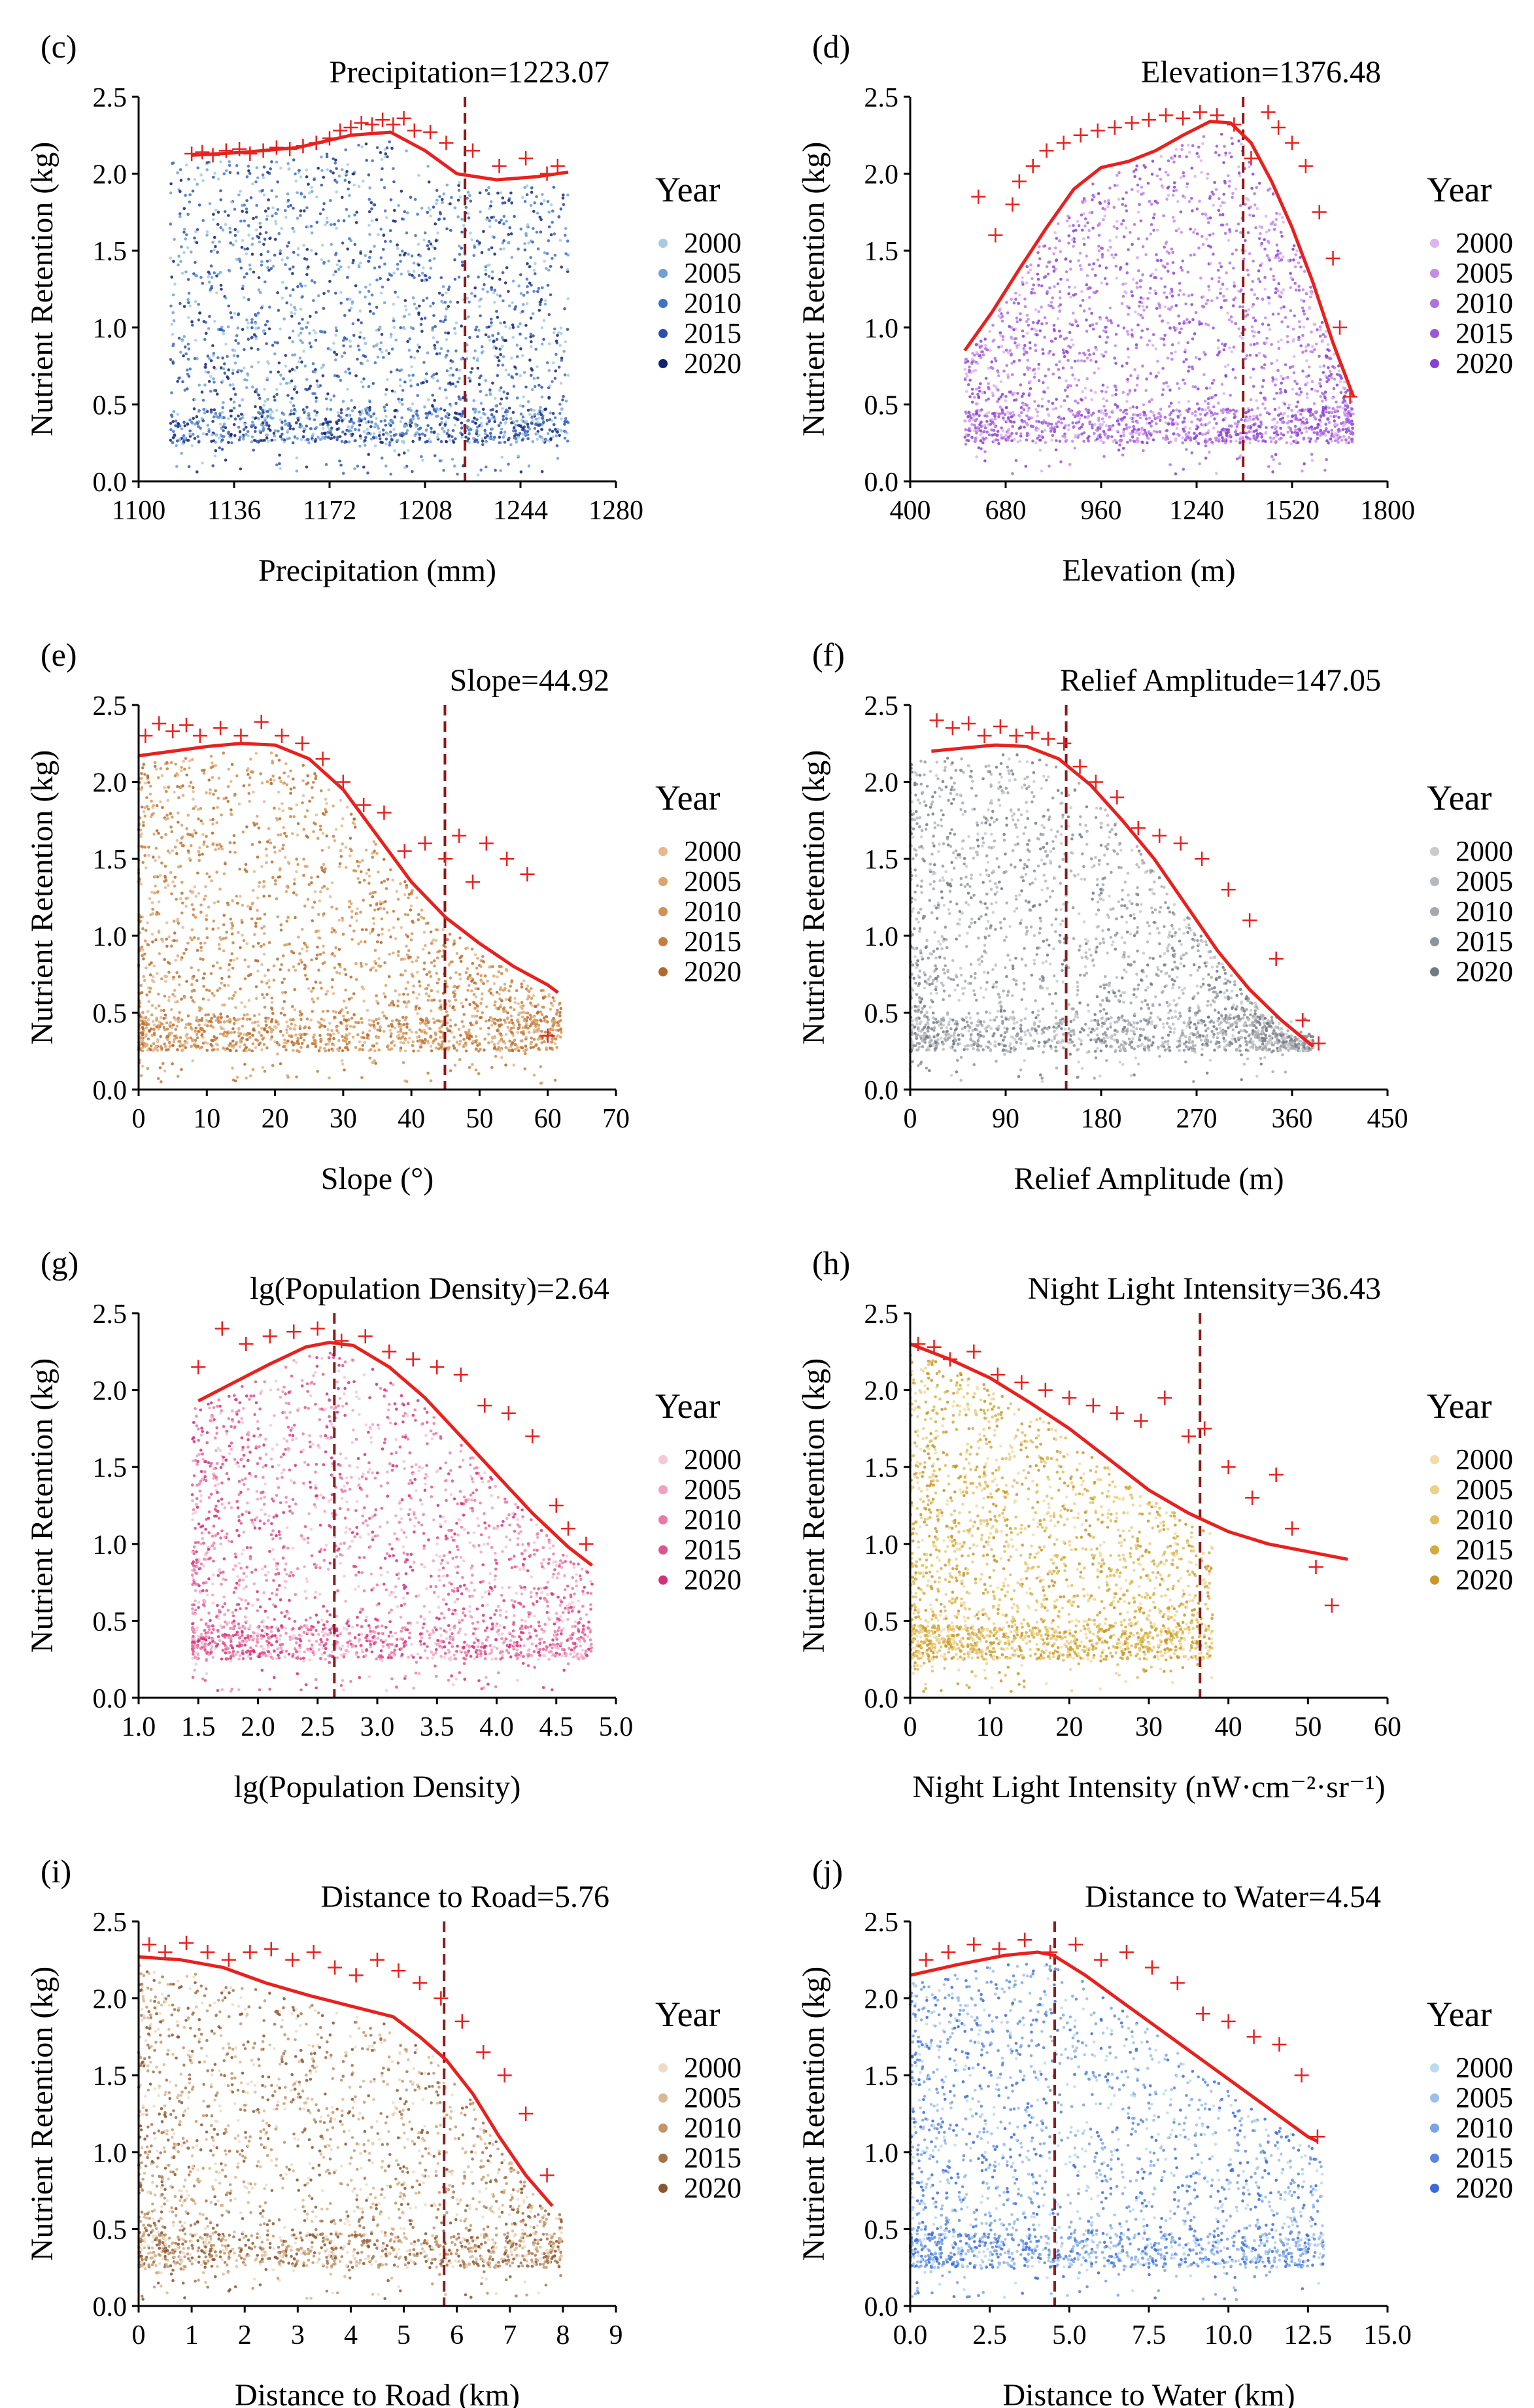 The width and height of the screenshot is (1534, 2408). Describe the element at coordinates (712, 333) in the screenshot. I see `legend-label: 2015` at that location.